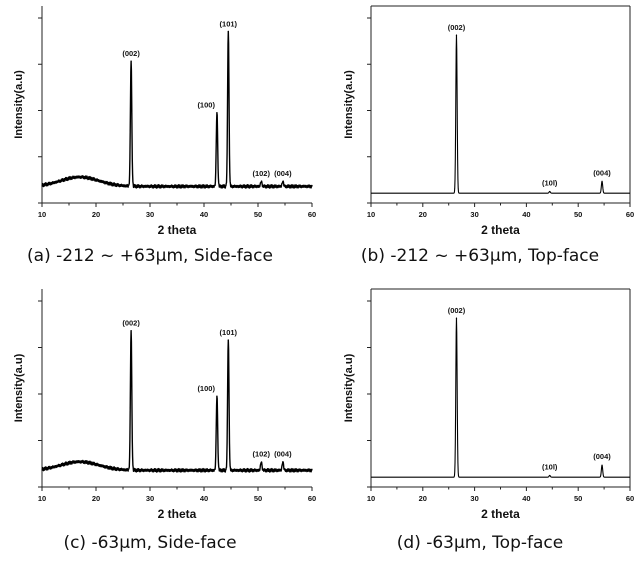  What do you see at coordinates (150, 543) in the screenshot?
I see `panel-caption-c: (c) -63μm, Side-face` at bounding box center [150, 543].